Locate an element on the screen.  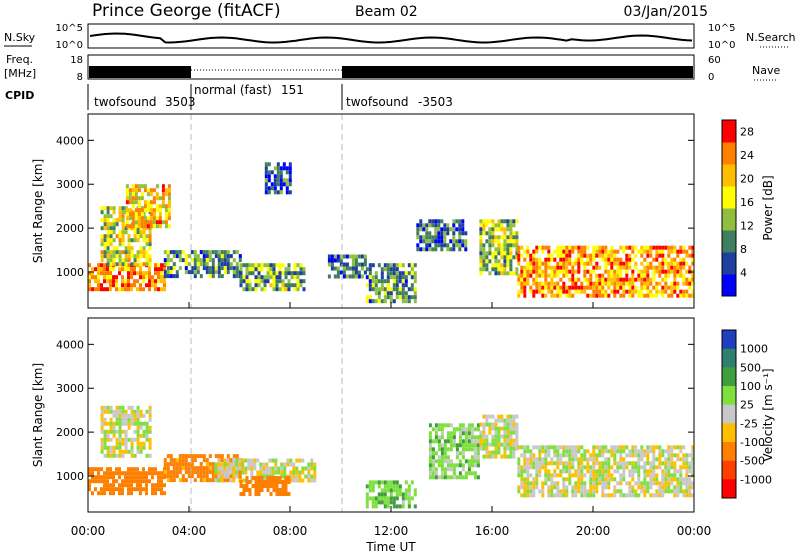
power-ytick-label-2: 3000 is located at coordinates (70, 184).